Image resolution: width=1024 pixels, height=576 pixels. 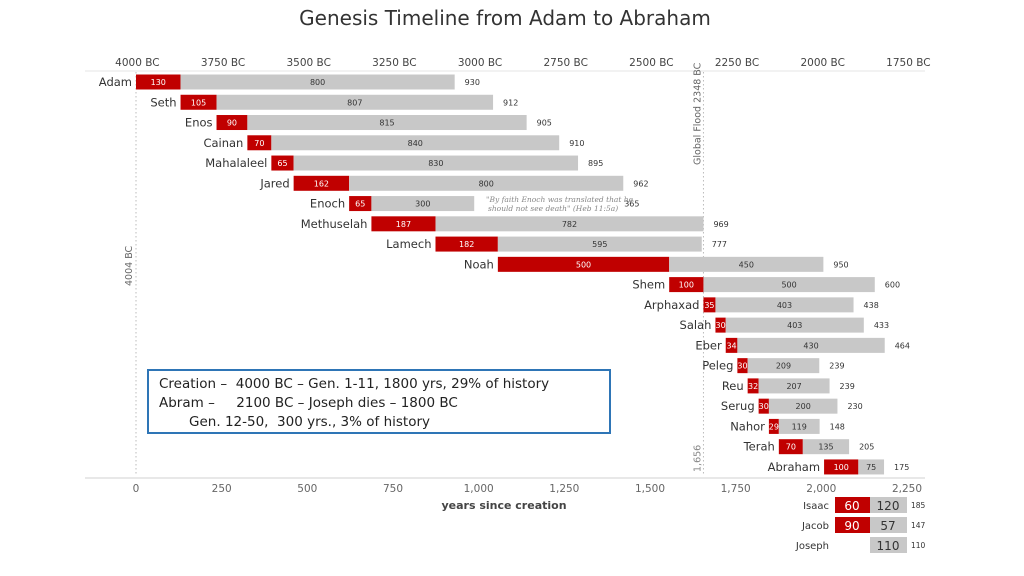 What do you see at coordinates (648, 285) in the screenshot?
I see `person-name-label: Shem` at bounding box center [648, 285].